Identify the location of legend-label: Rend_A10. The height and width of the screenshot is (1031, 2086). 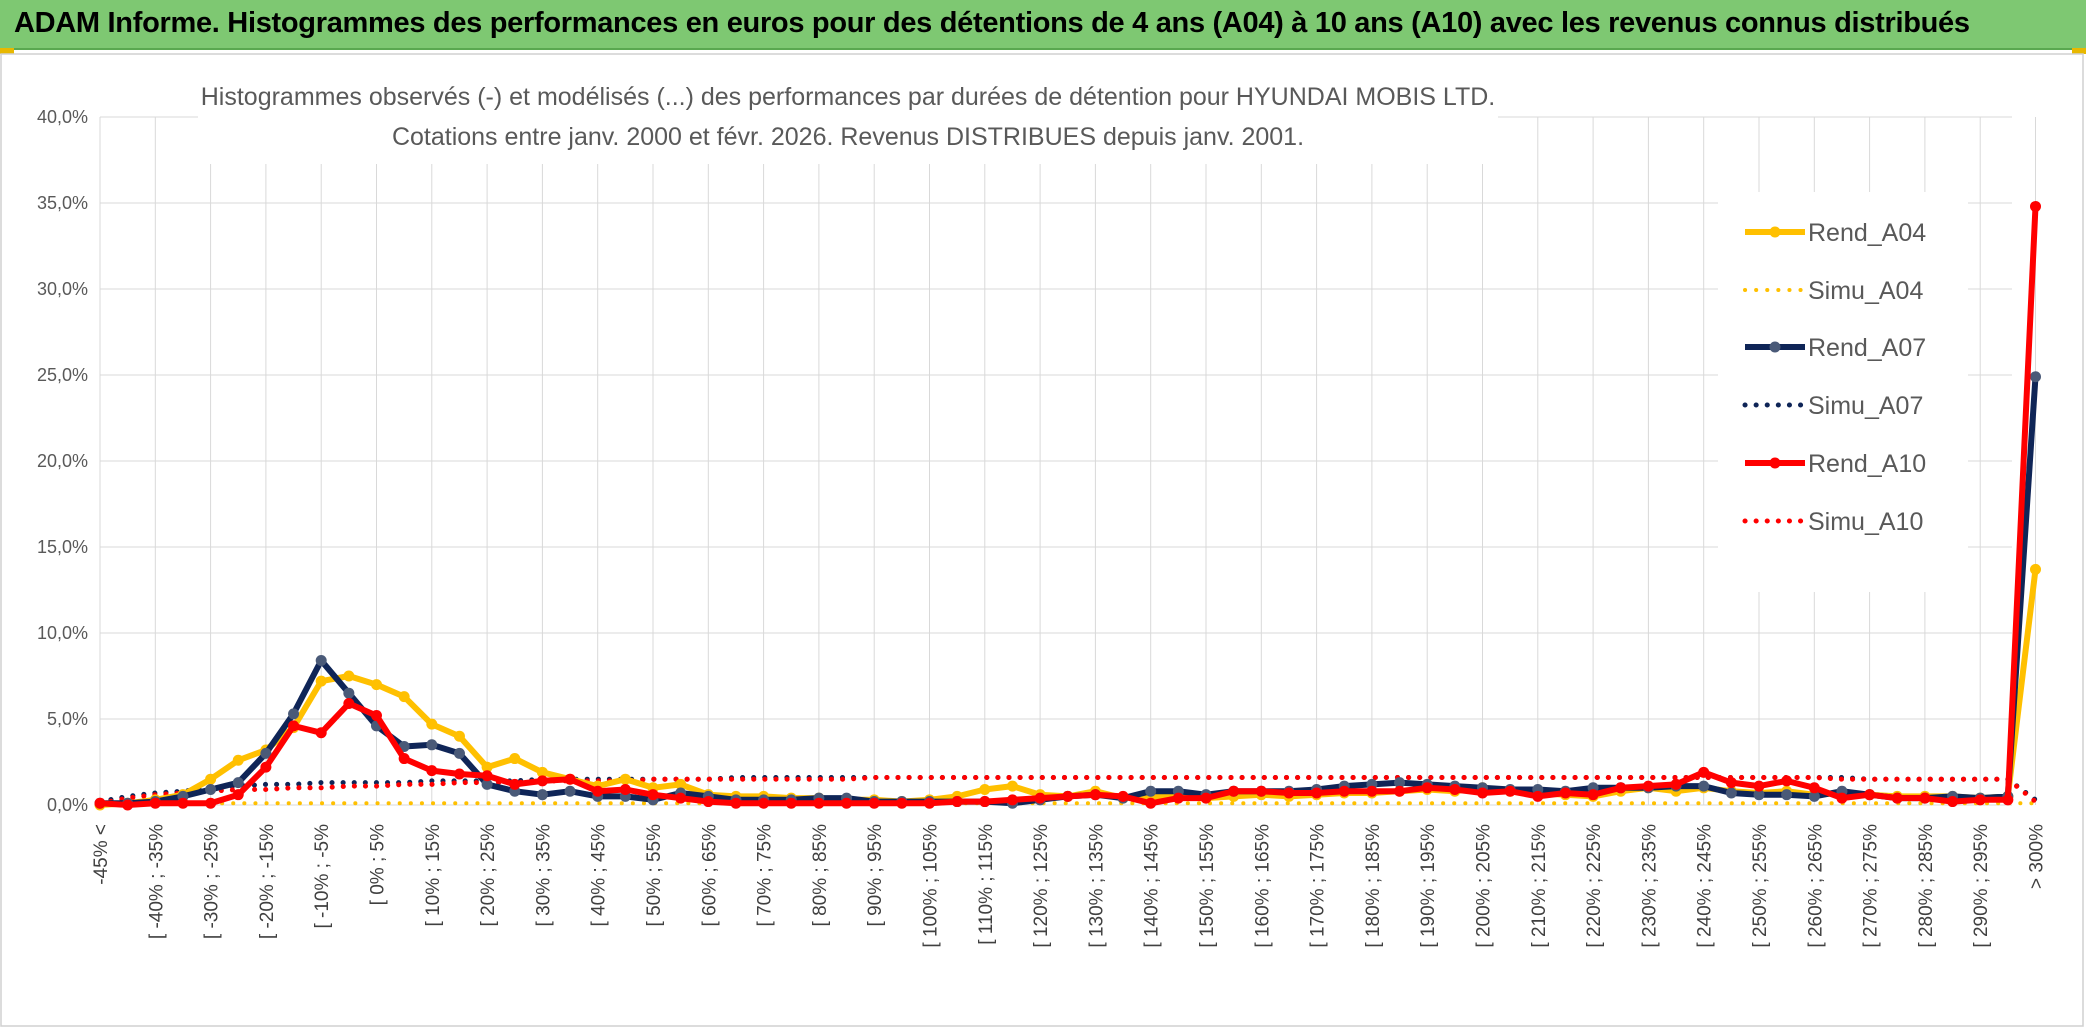
(1867, 464).